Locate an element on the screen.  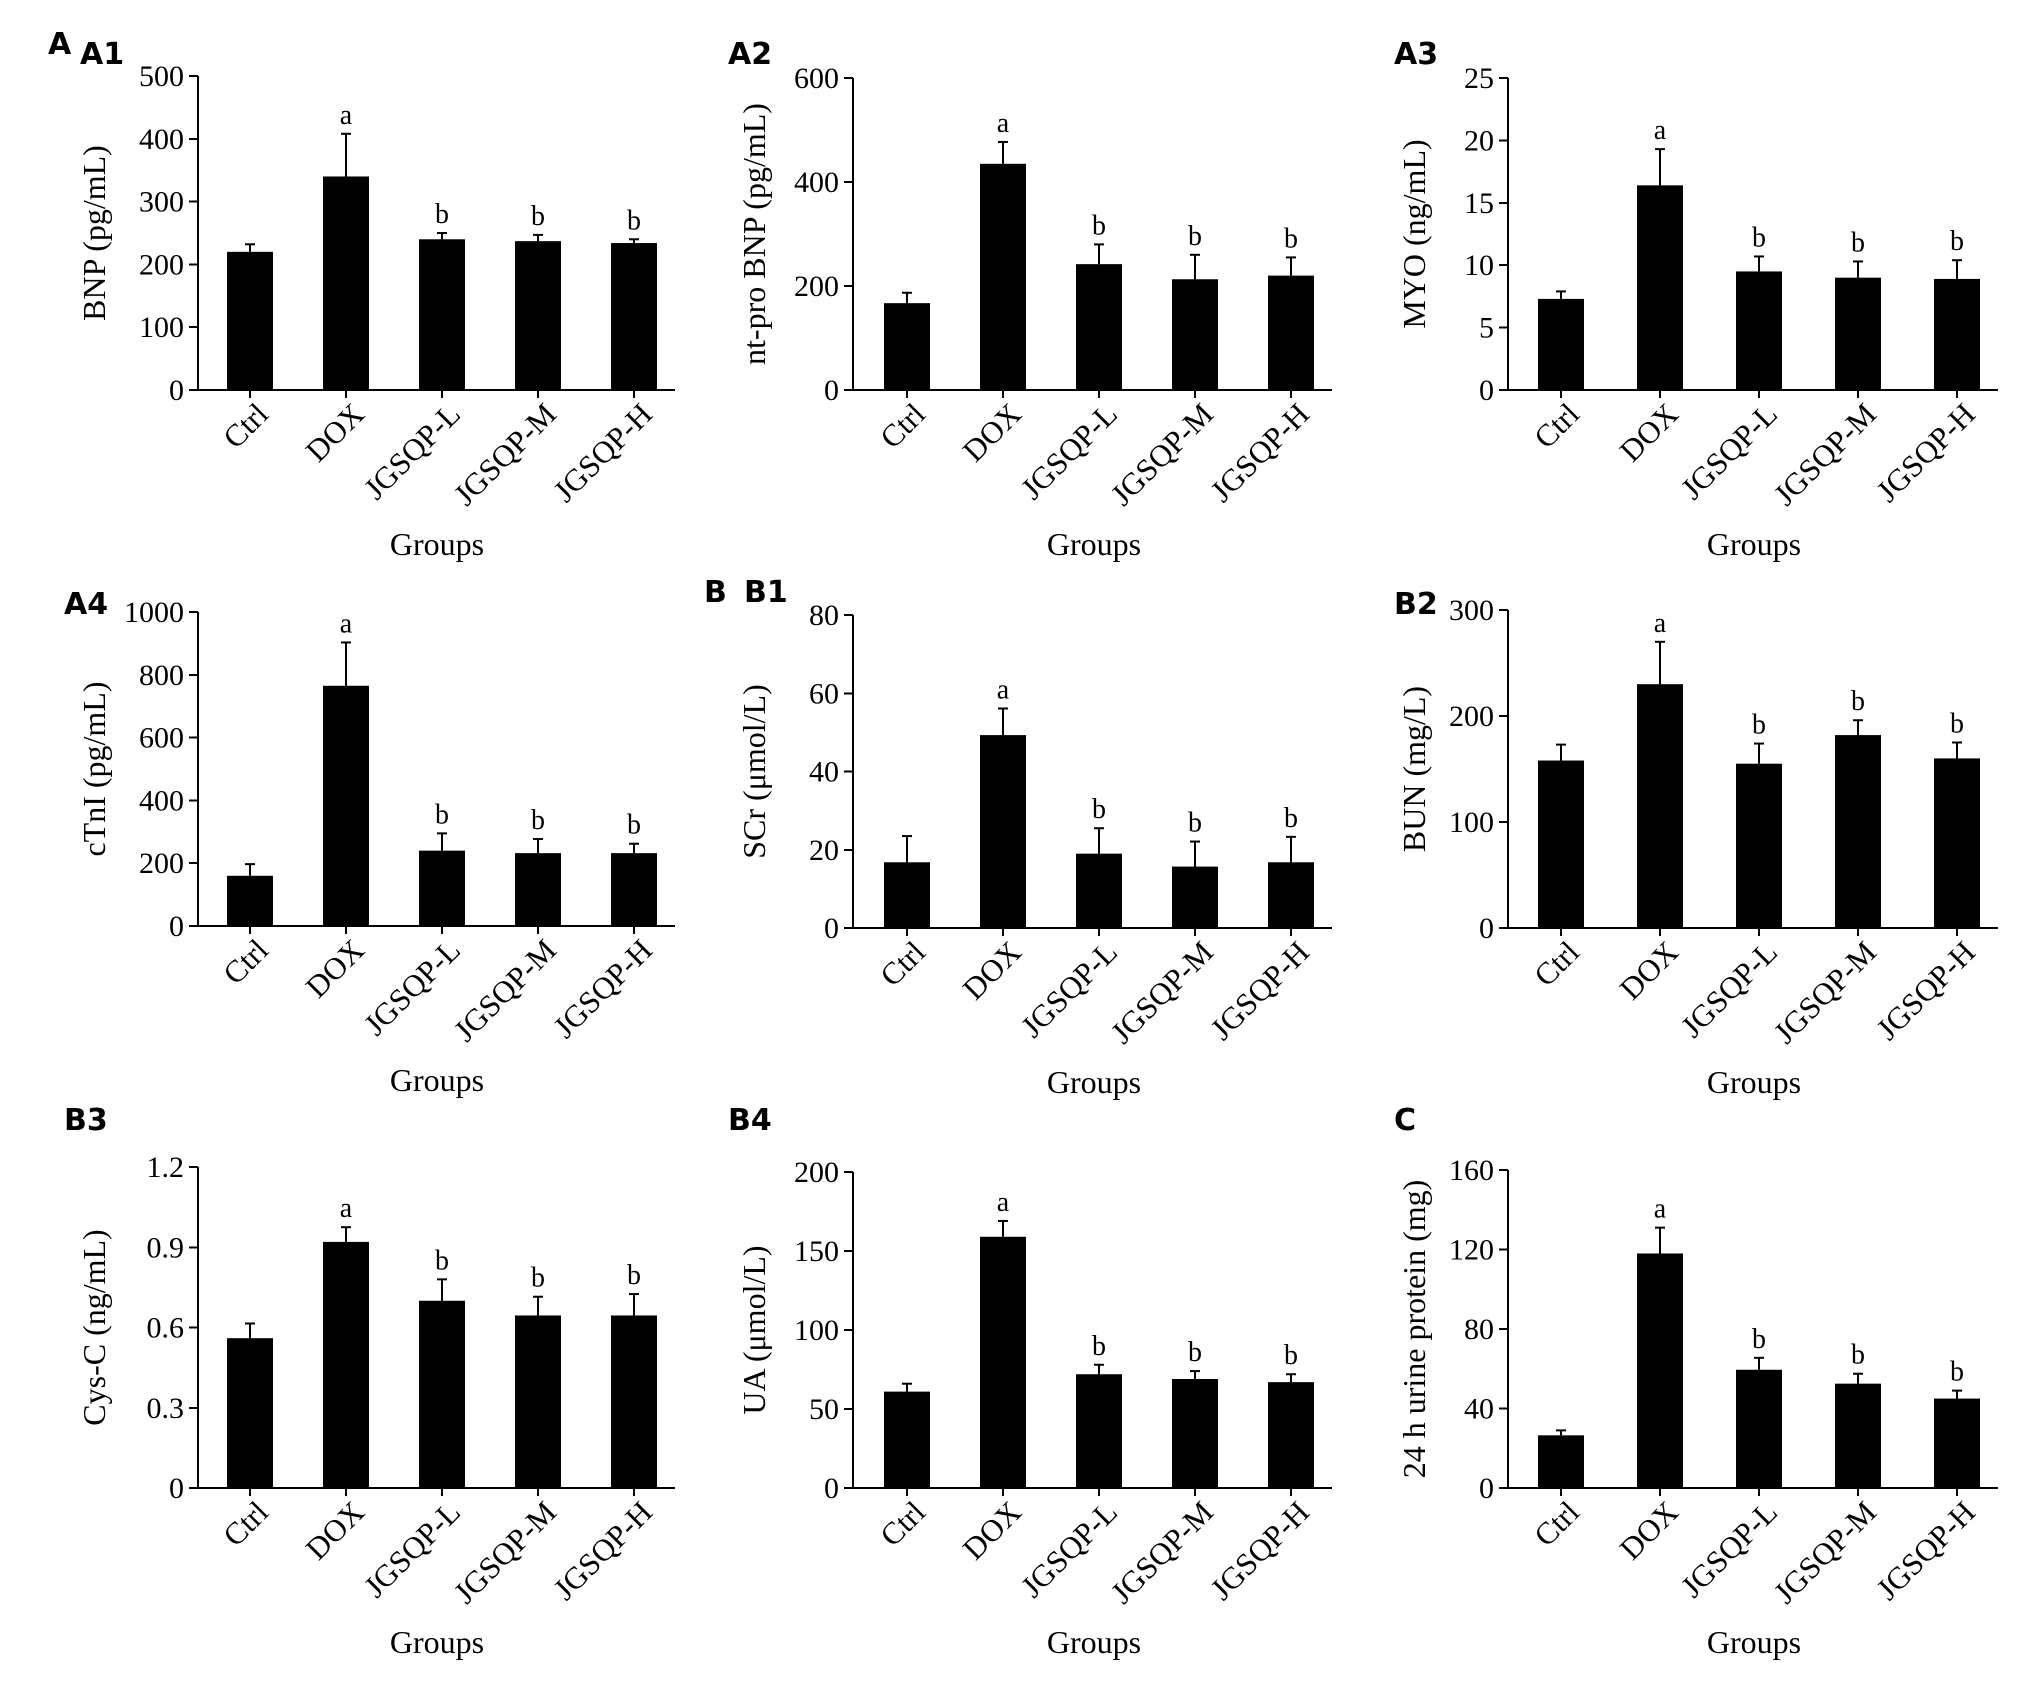
panel-label-b1: B1 is located at coordinates (766, 592).